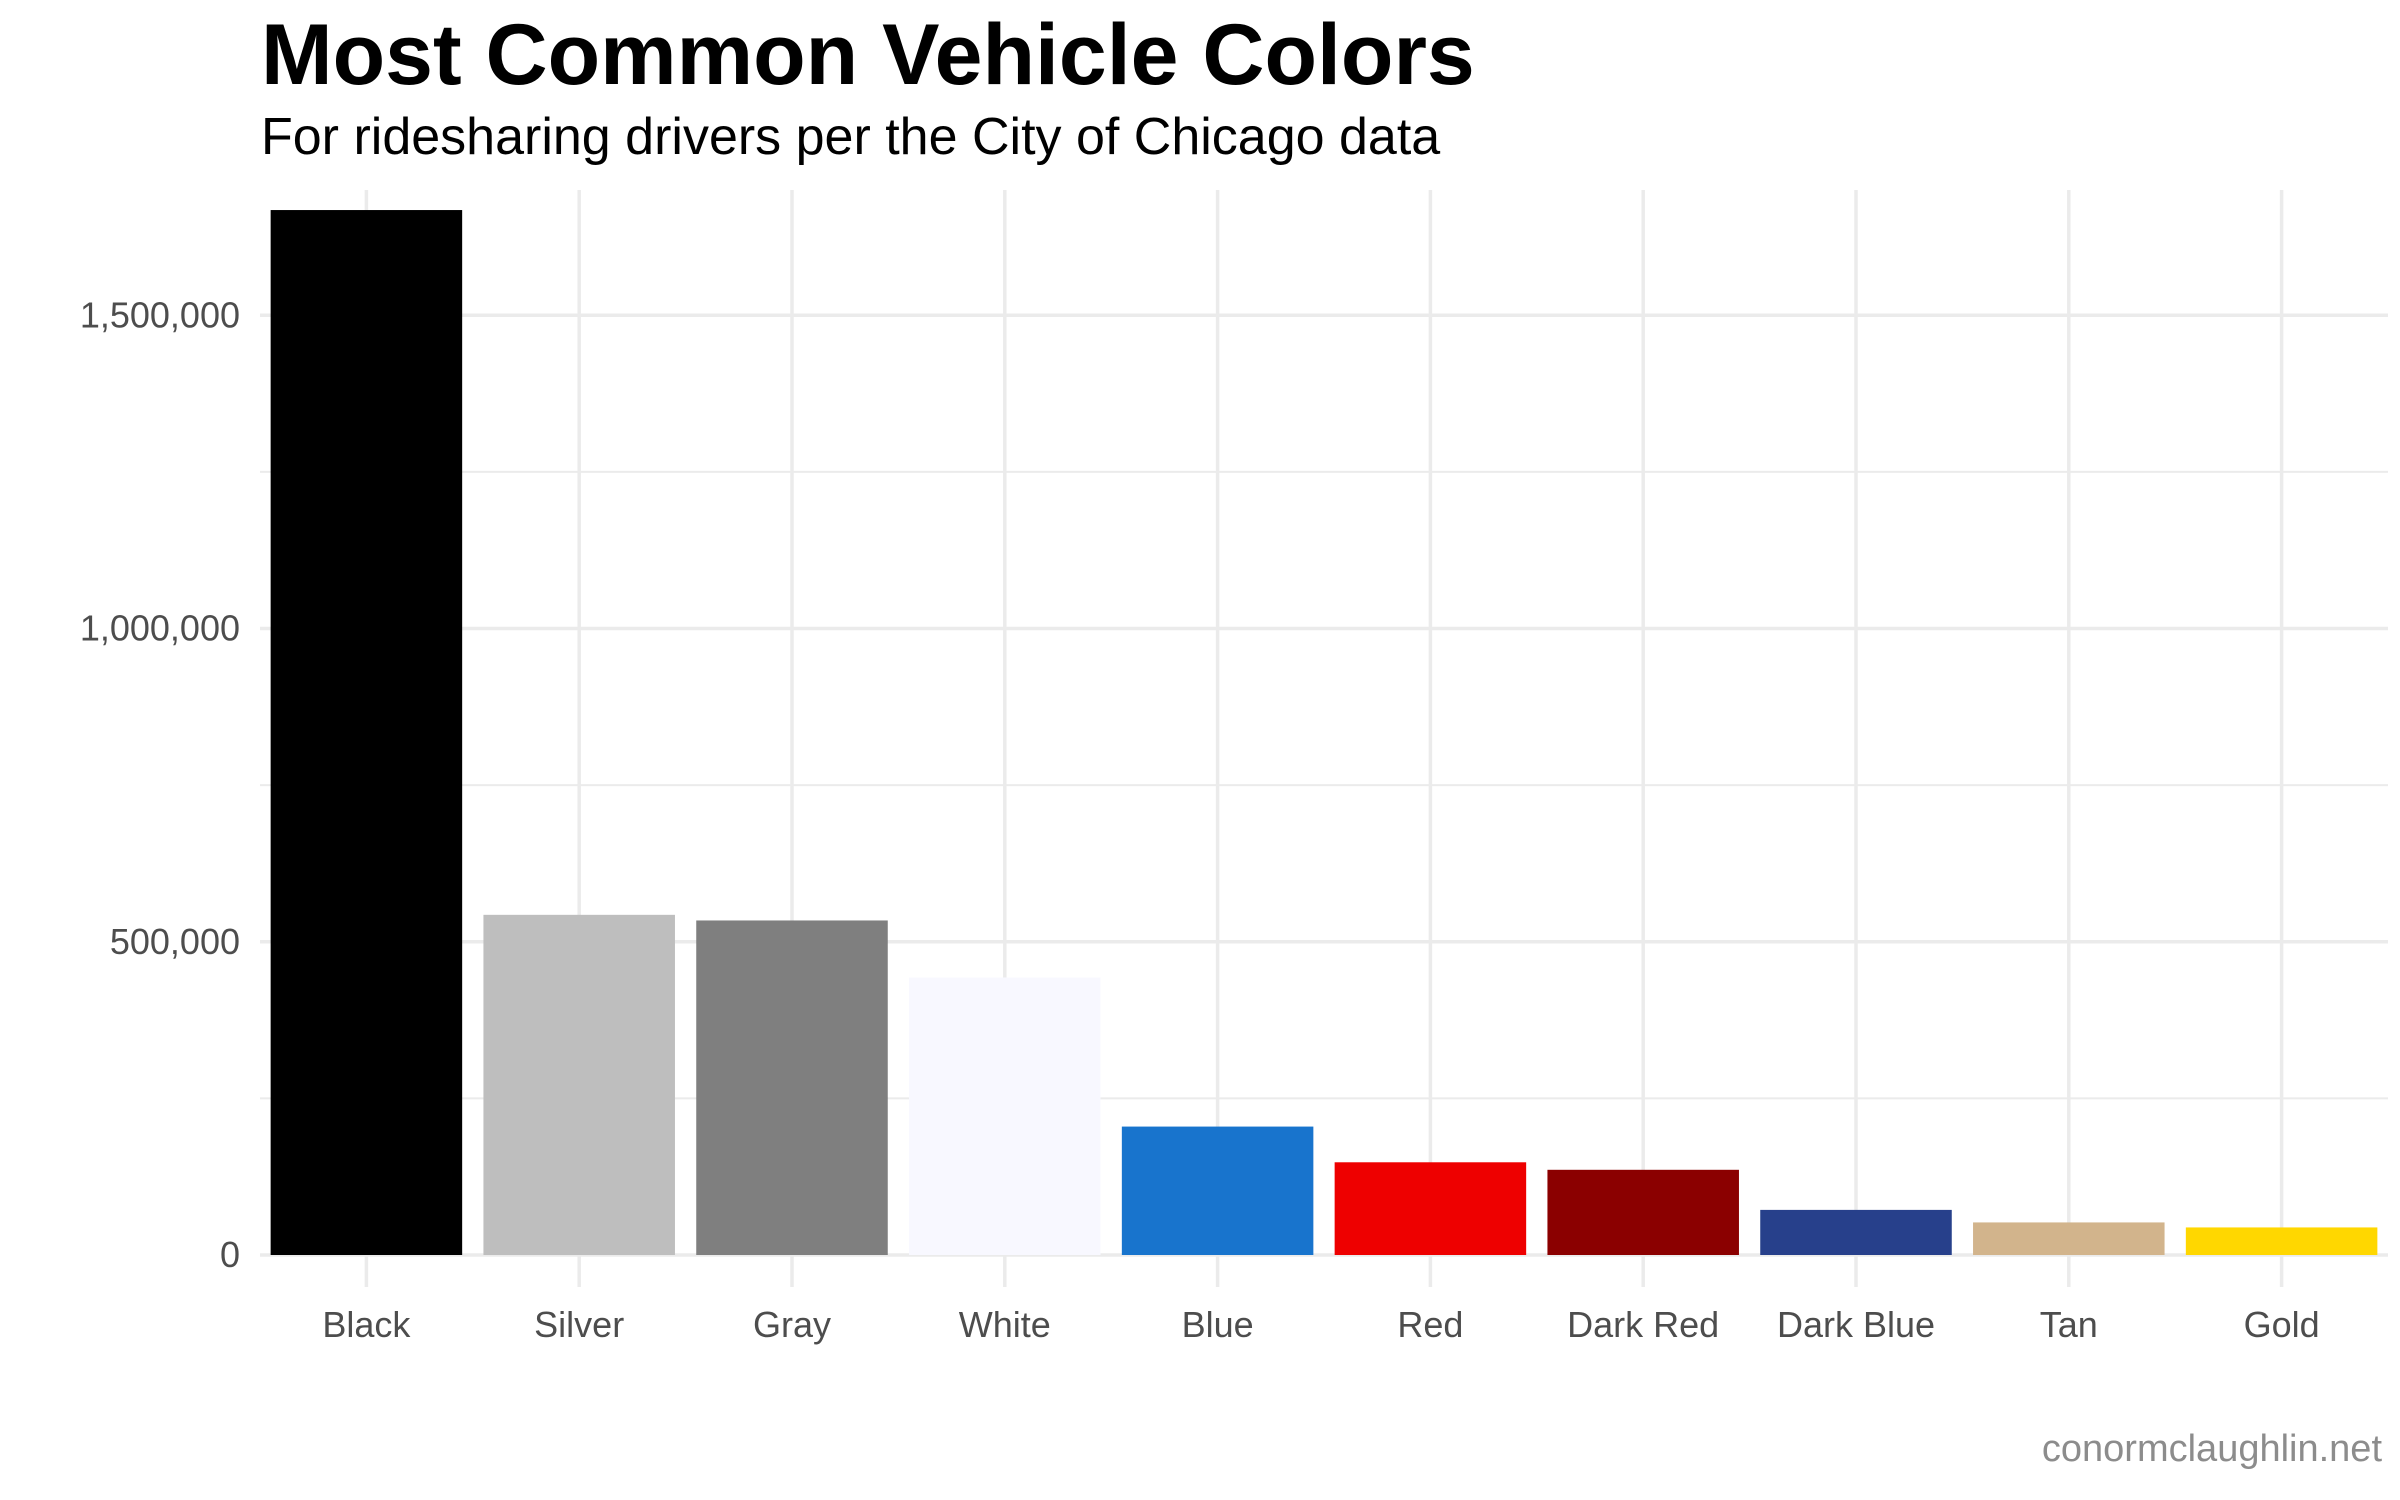 The image size is (2400, 1500). Describe the element at coordinates (579, 1324) in the screenshot. I see `x-tick-label: Silver` at that location.